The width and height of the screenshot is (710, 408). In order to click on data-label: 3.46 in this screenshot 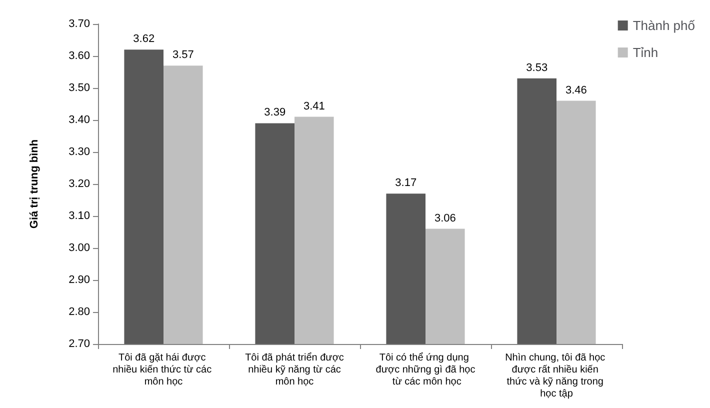, I will do `click(576, 90)`.